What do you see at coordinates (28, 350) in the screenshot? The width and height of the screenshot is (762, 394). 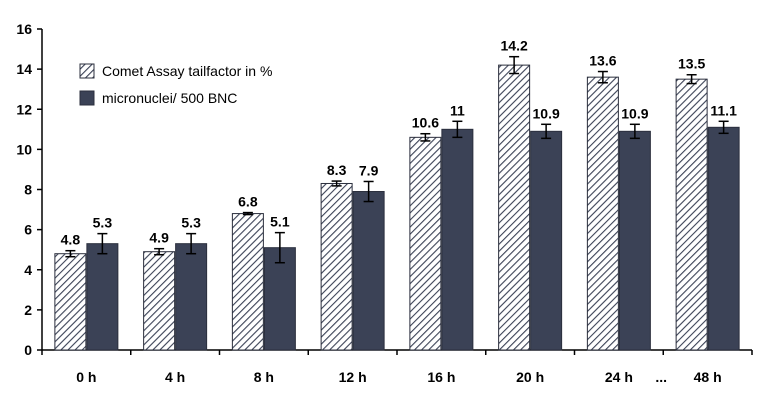 I see `y-tick-label: 0` at bounding box center [28, 350].